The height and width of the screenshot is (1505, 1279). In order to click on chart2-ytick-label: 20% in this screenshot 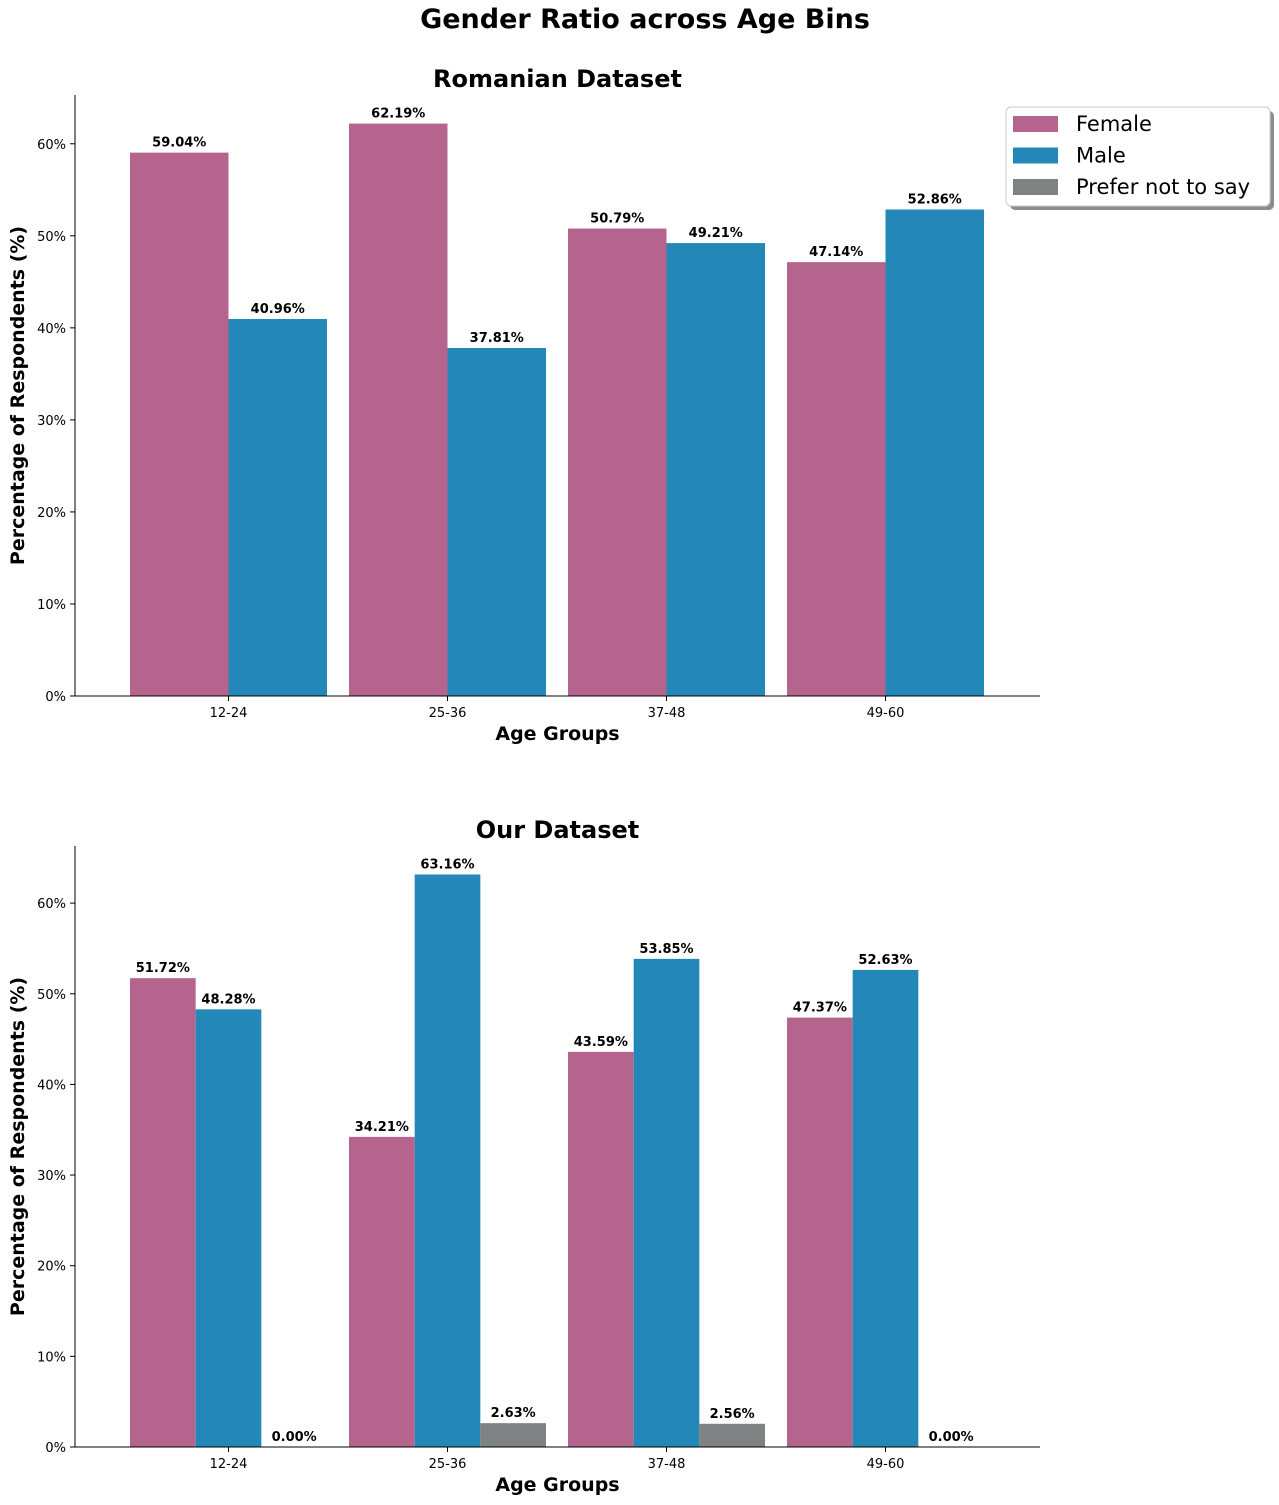, I will do `click(51, 1267)`.